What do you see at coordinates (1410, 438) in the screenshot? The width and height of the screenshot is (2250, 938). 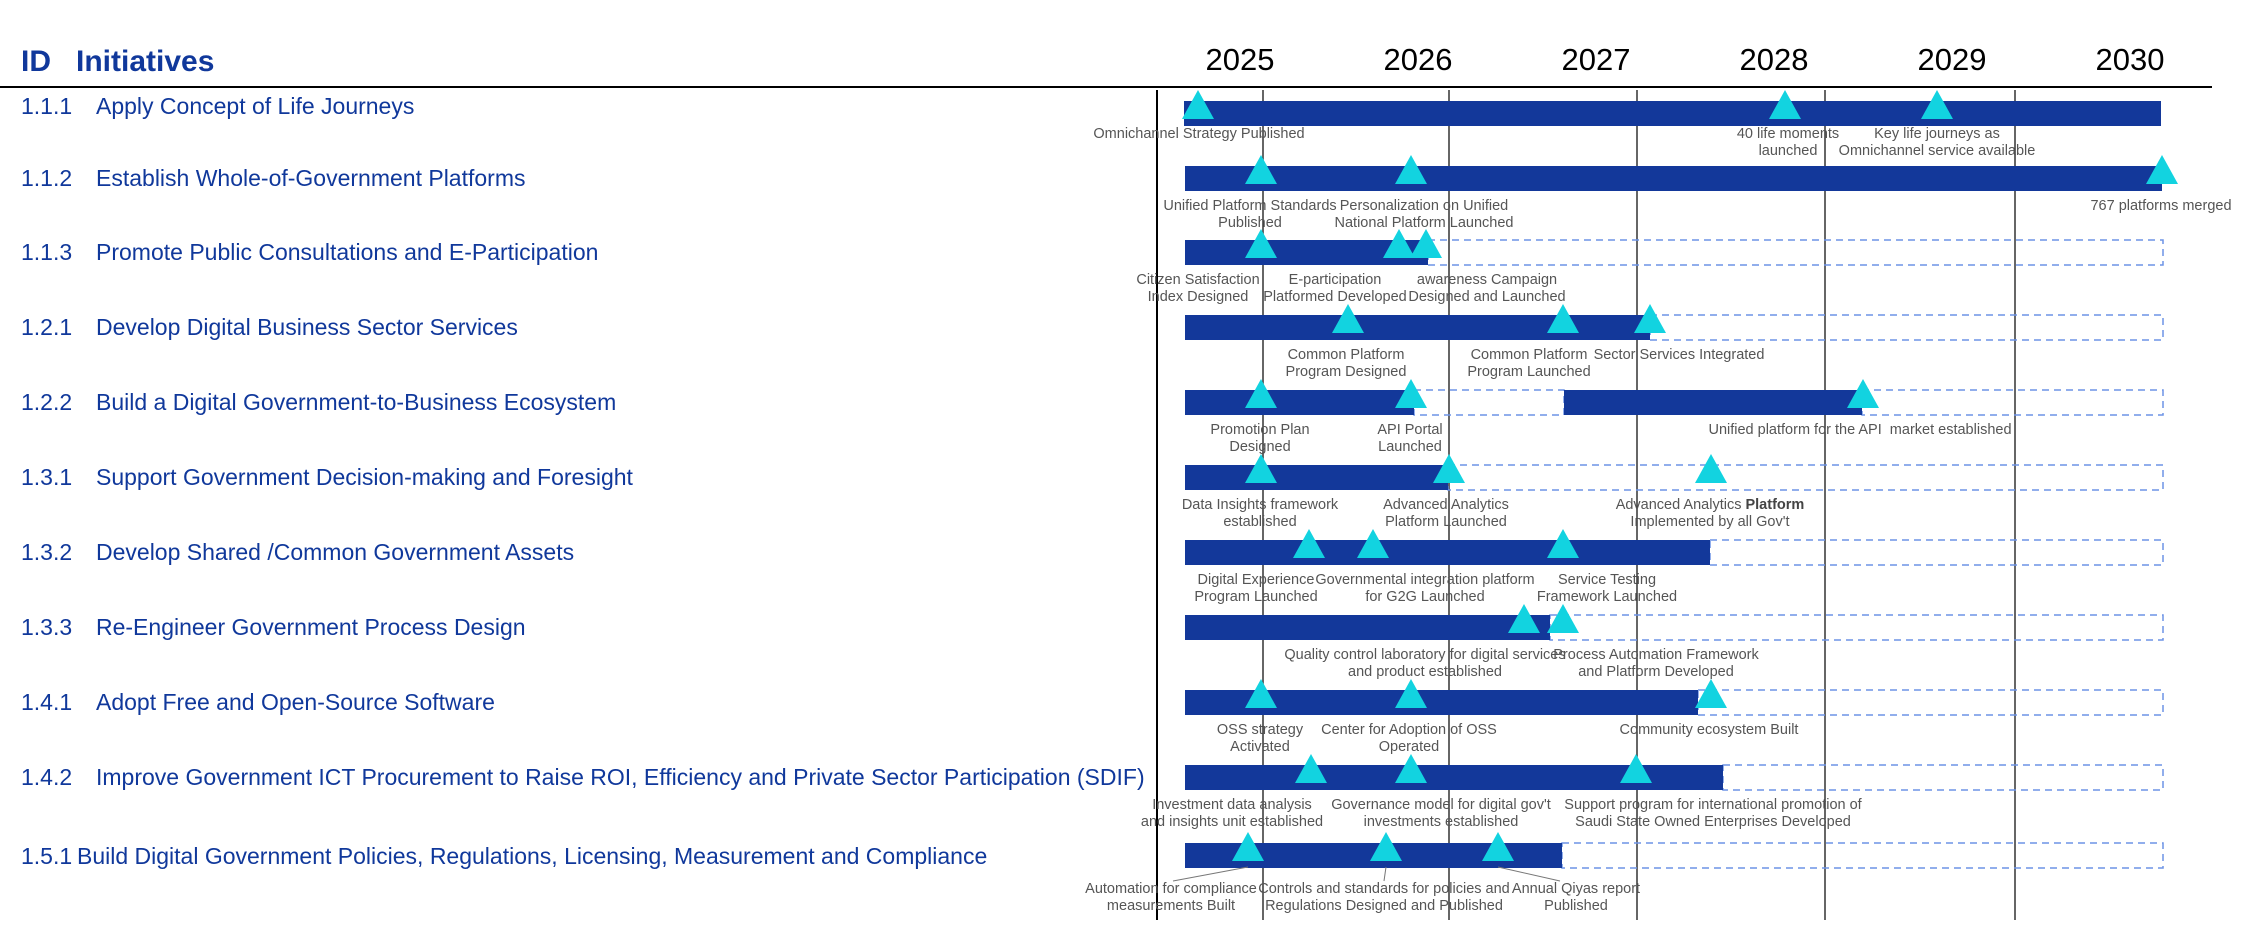 I see `milestone-label: API Portal Launched` at bounding box center [1410, 438].